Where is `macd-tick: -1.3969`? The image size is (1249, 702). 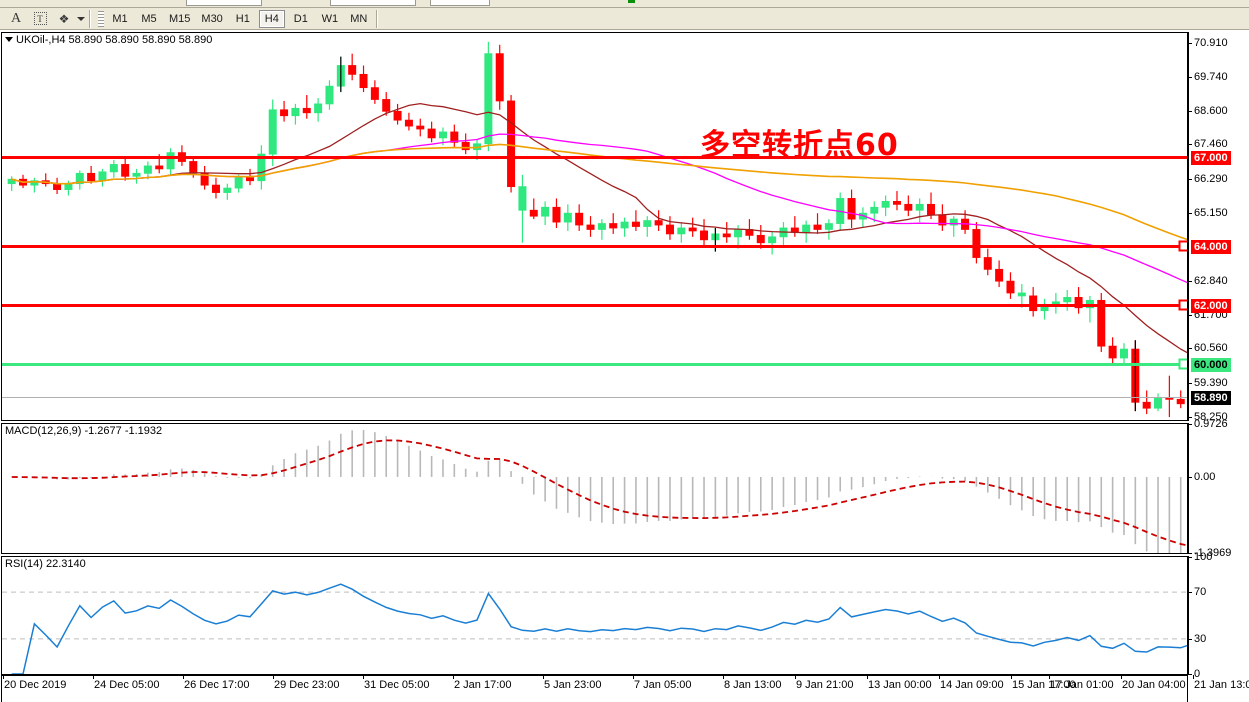 macd-tick: -1.3969 is located at coordinates (1209, 553).